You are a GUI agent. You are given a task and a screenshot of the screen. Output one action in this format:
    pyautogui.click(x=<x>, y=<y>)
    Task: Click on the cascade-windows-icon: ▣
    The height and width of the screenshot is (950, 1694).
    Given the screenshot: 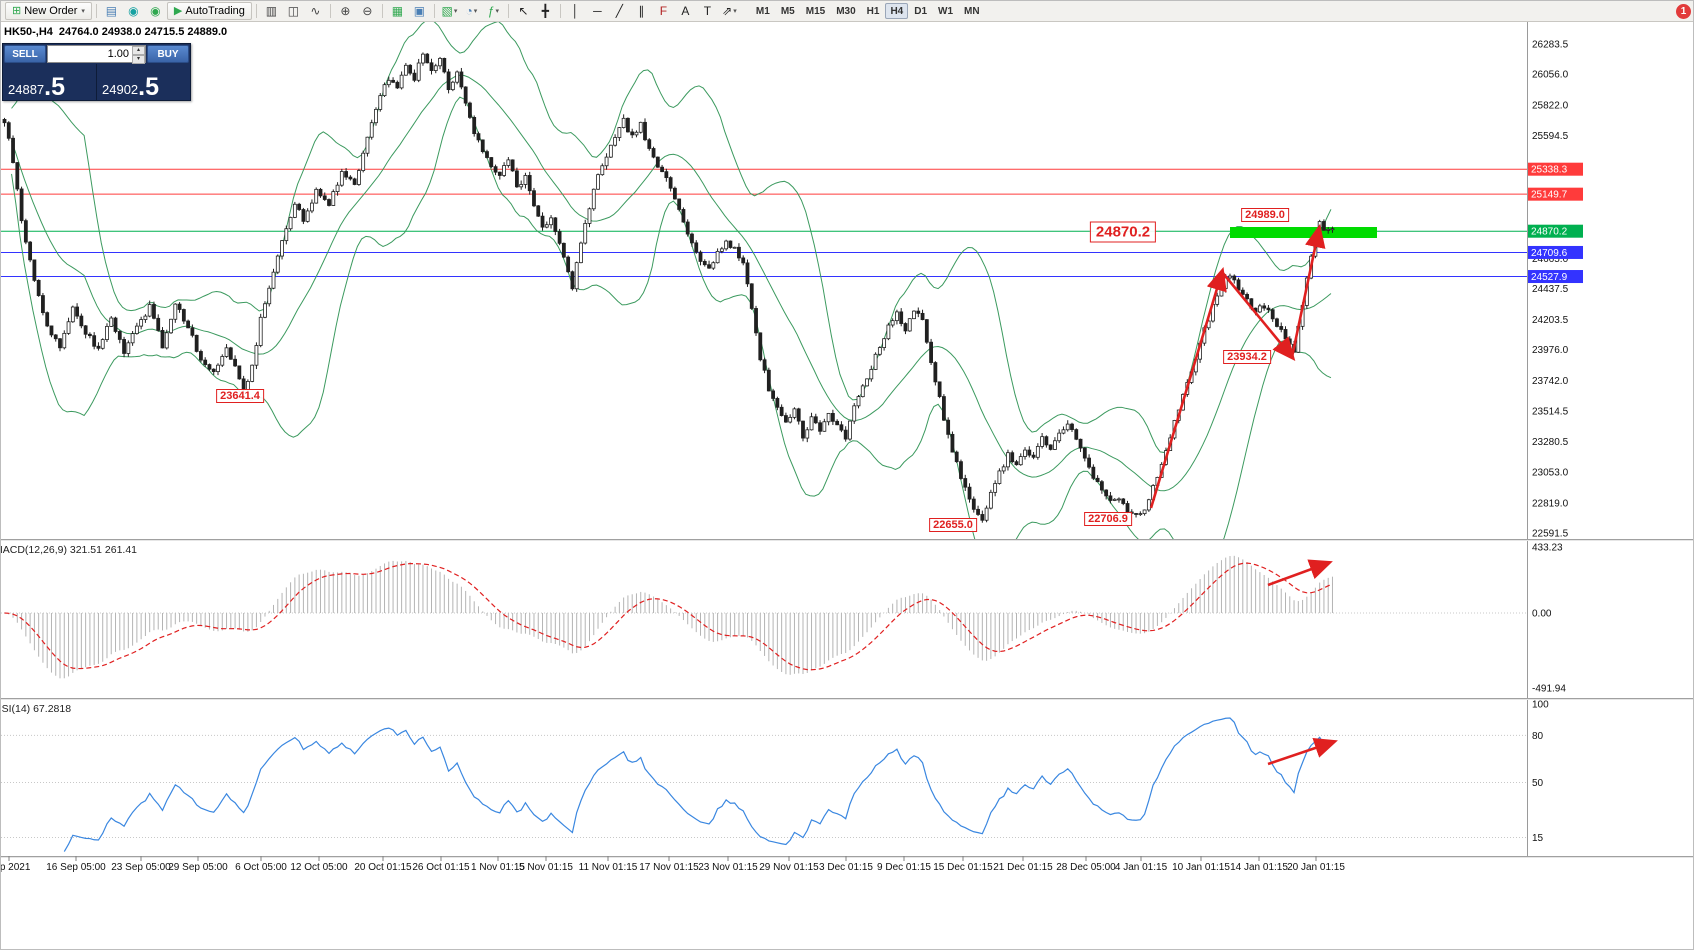 What is the action you would take?
    pyautogui.click(x=419, y=11)
    